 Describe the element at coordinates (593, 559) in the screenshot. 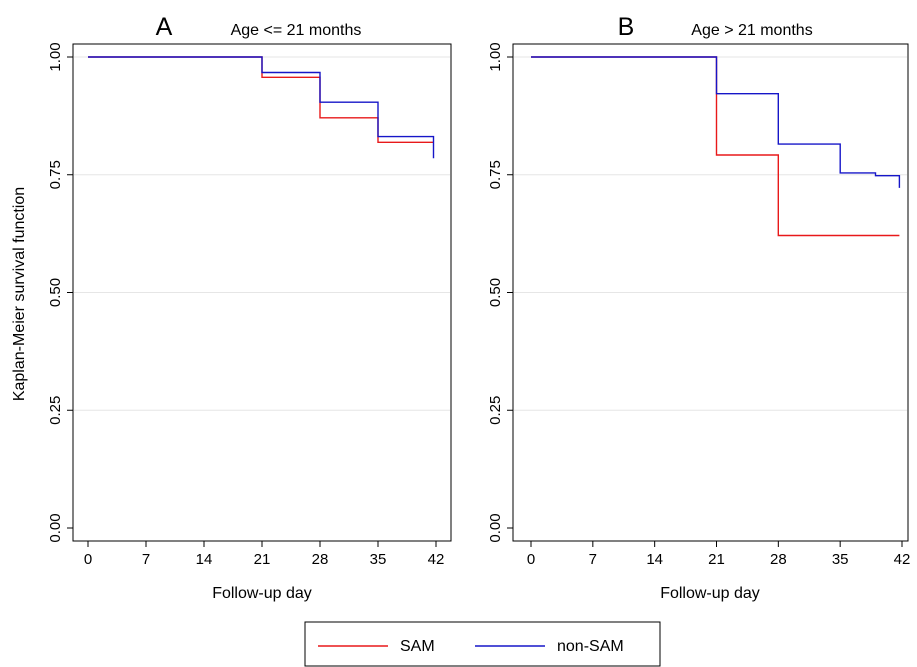

I see `panel-b-x-tick-label: 7` at that location.